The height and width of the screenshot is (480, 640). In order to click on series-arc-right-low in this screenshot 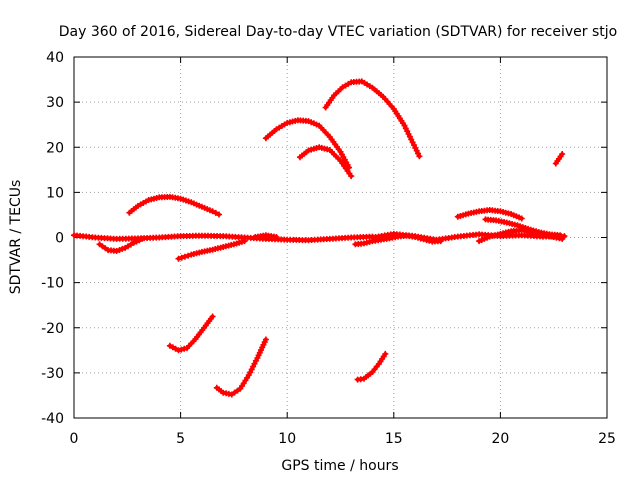, I will do `click(489, 214)`.